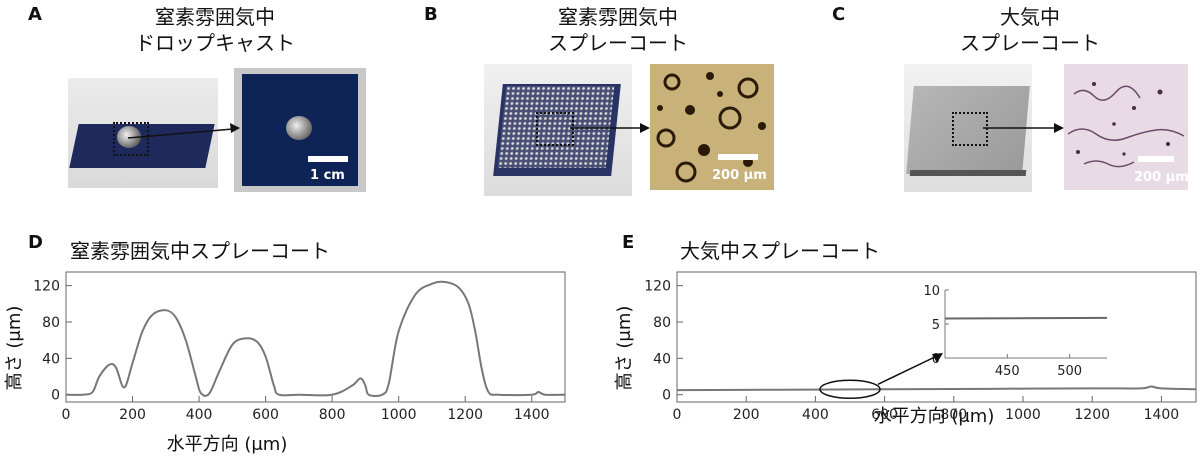 The image size is (1200, 461). I want to click on chart-d-ytick-label: 80, so click(51, 323).